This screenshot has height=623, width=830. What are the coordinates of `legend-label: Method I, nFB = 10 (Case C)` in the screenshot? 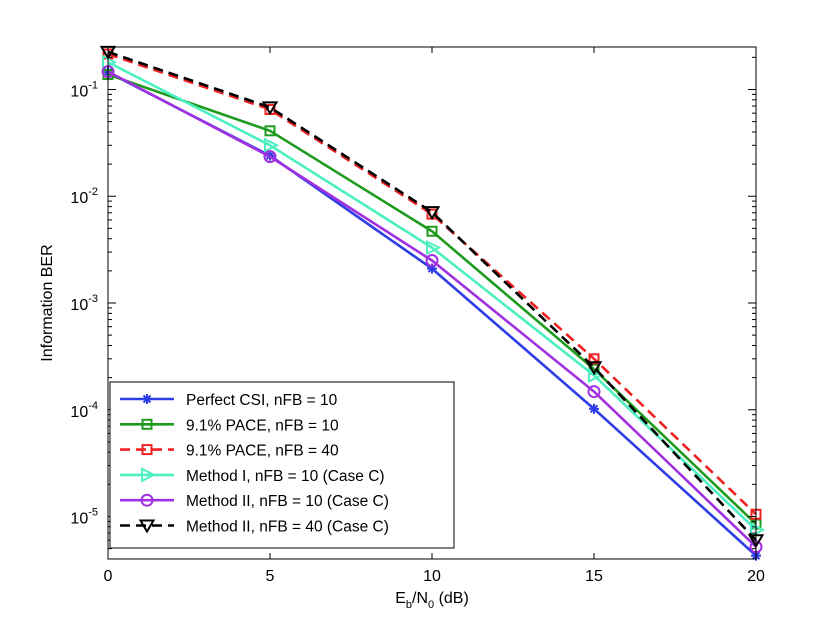 It's located at (285, 476).